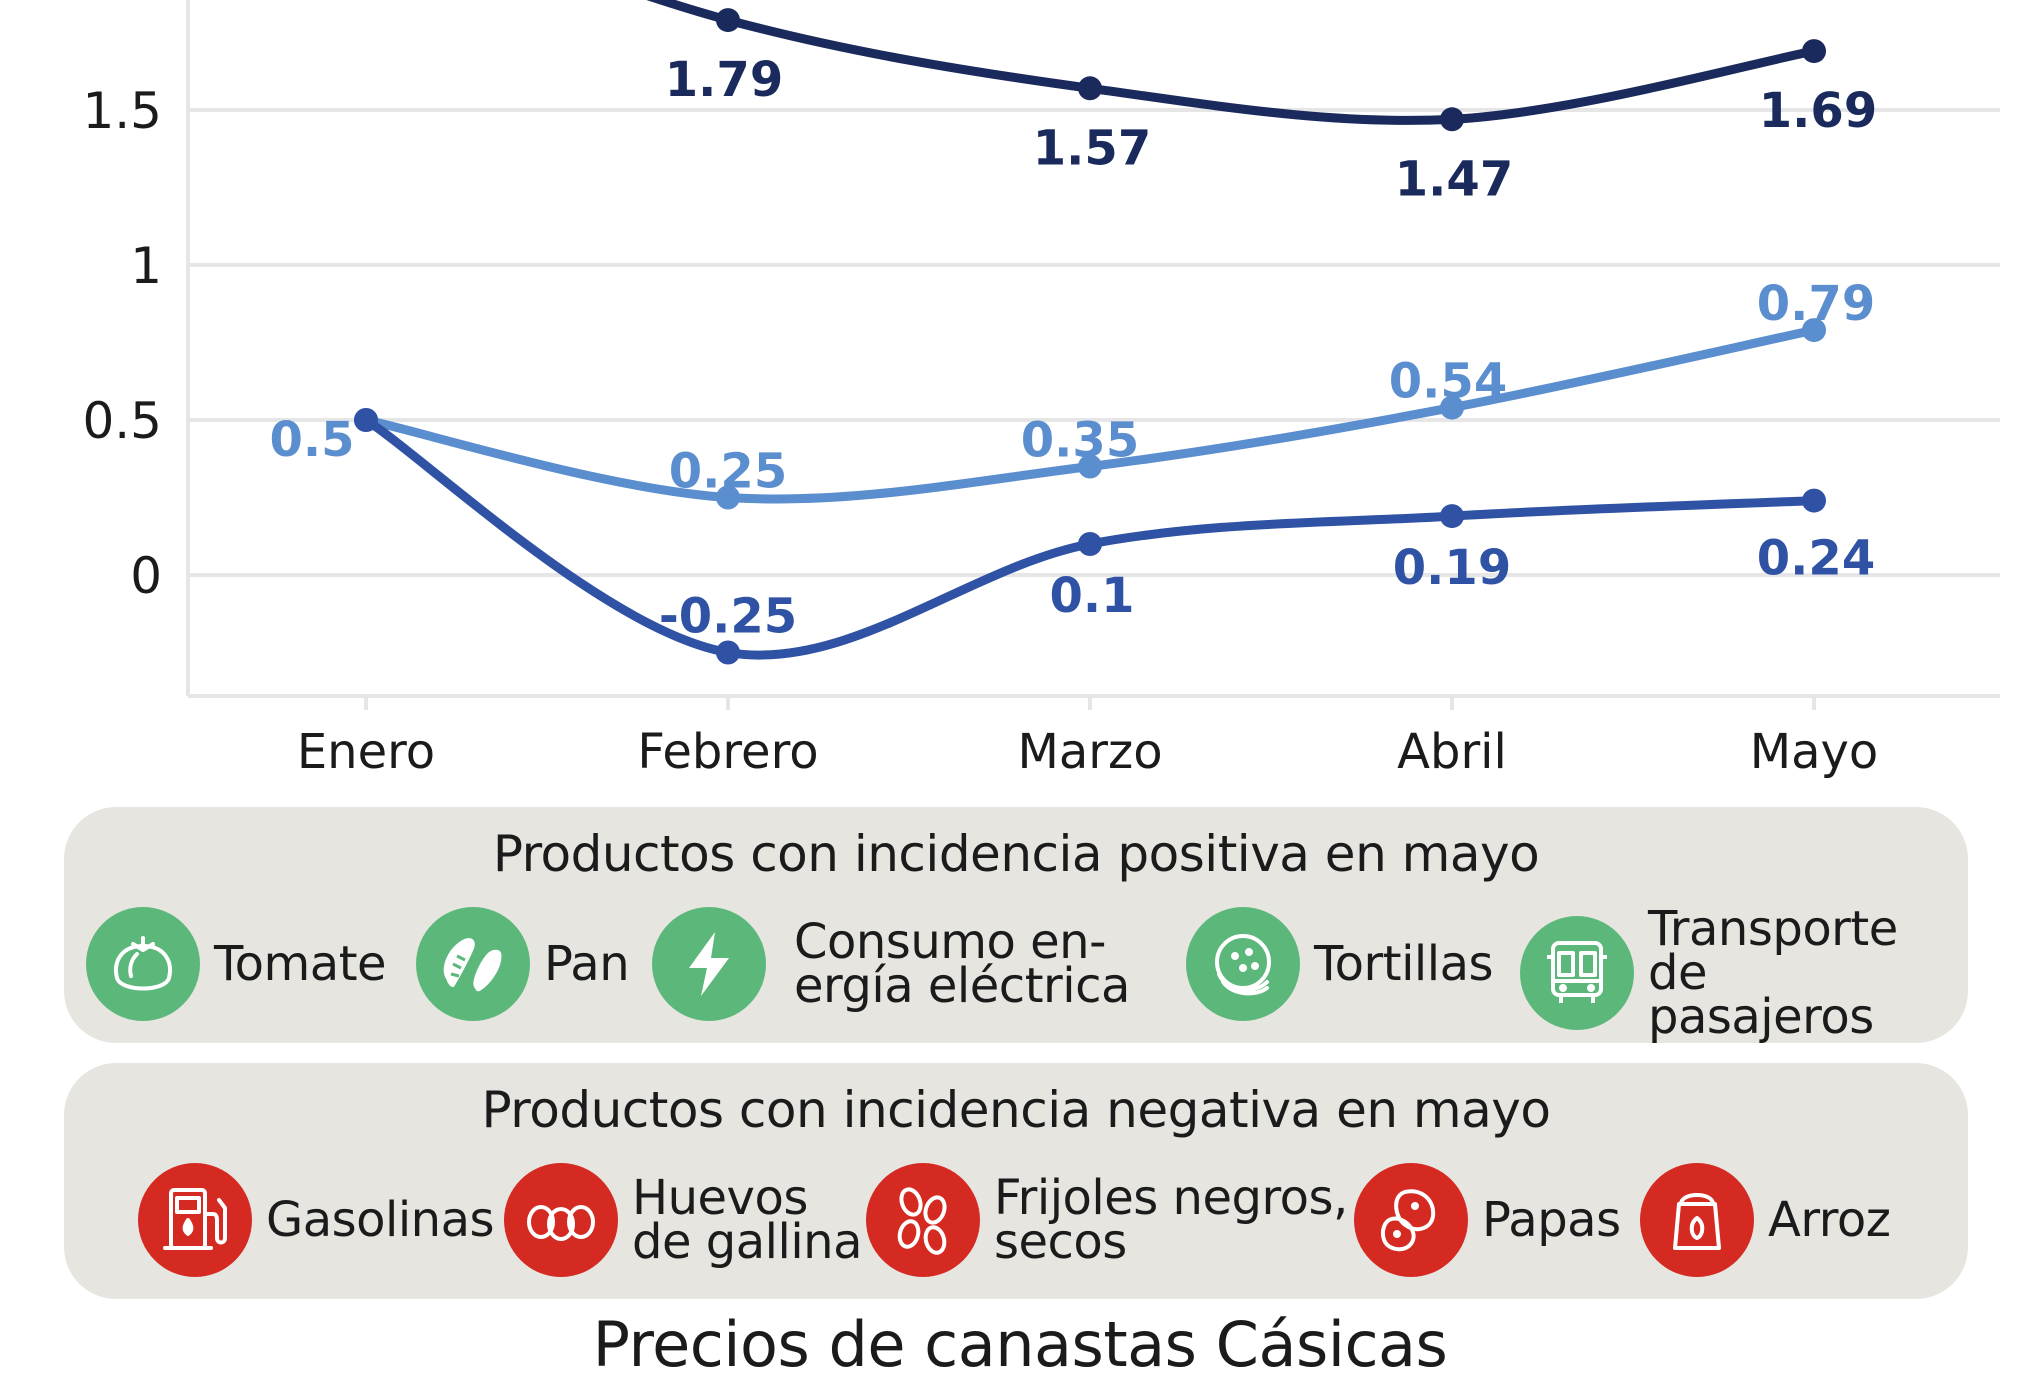 Image resolution: width=2040 pixels, height=1381 pixels. I want to click on positive-item-pan: Pan, so click(523, 964).